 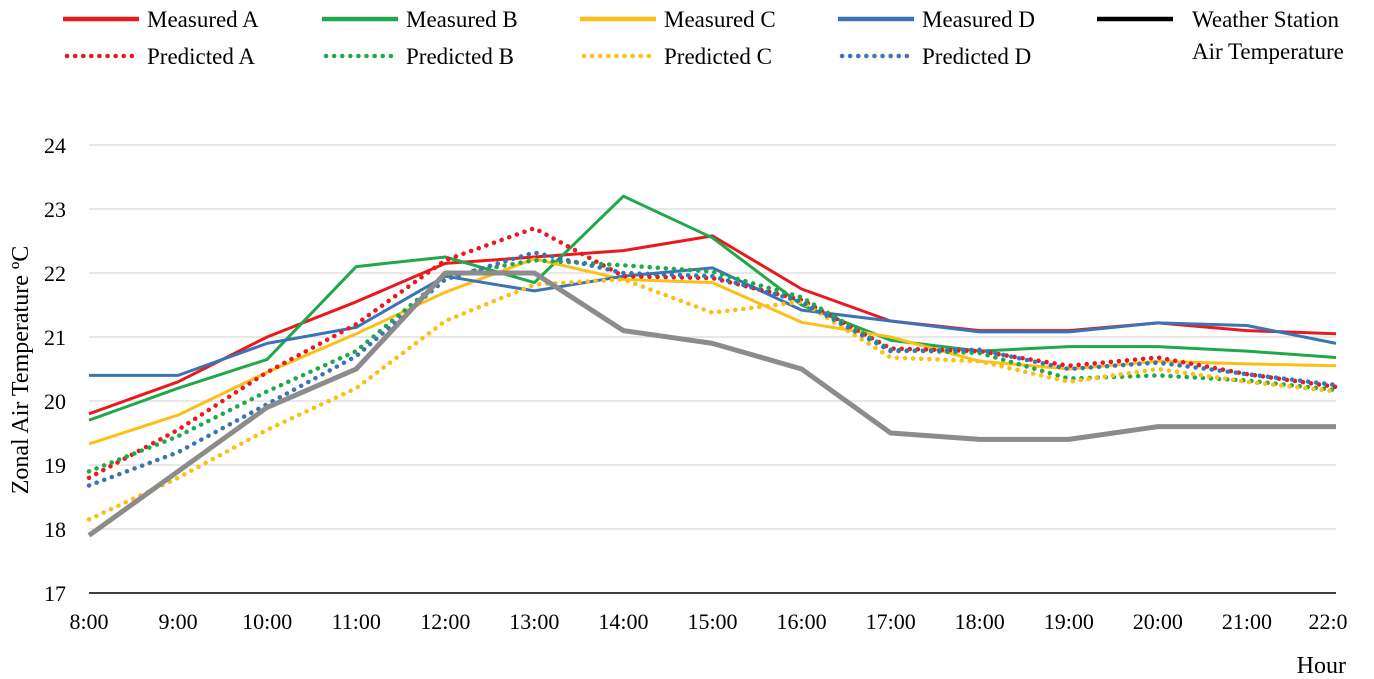 What do you see at coordinates (55, 273) in the screenshot?
I see `y-tick-label: 22` at bounding box center [55, 273].